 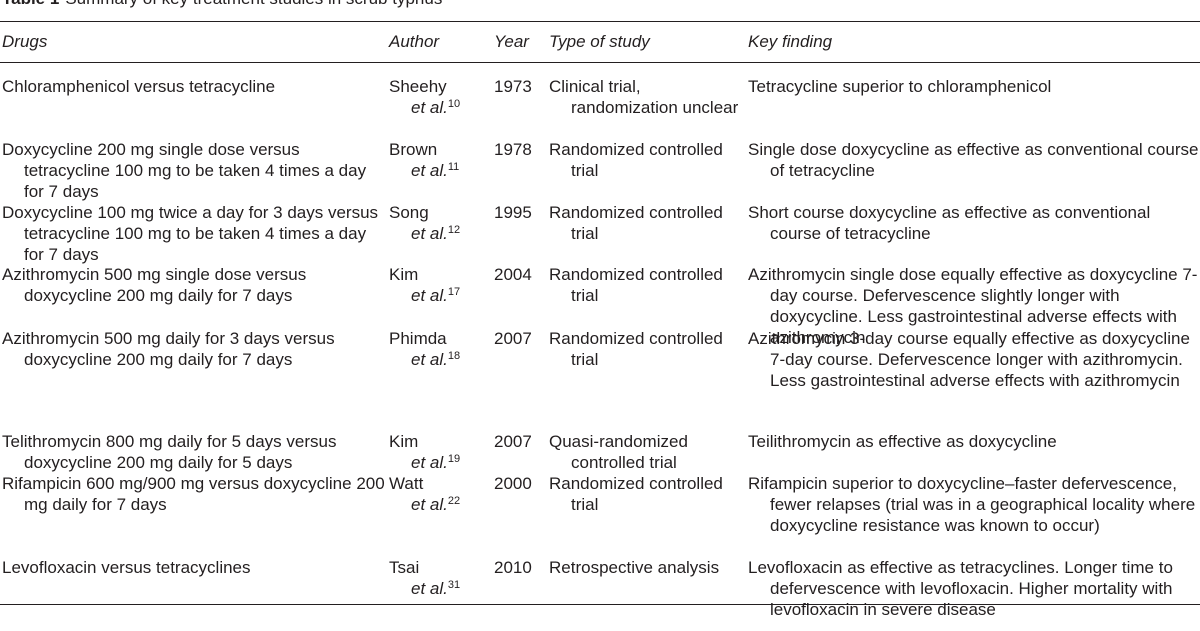 I want to click on table-cell: Tetracycline superior to chloramphenicol, so click(x=900, y=86).